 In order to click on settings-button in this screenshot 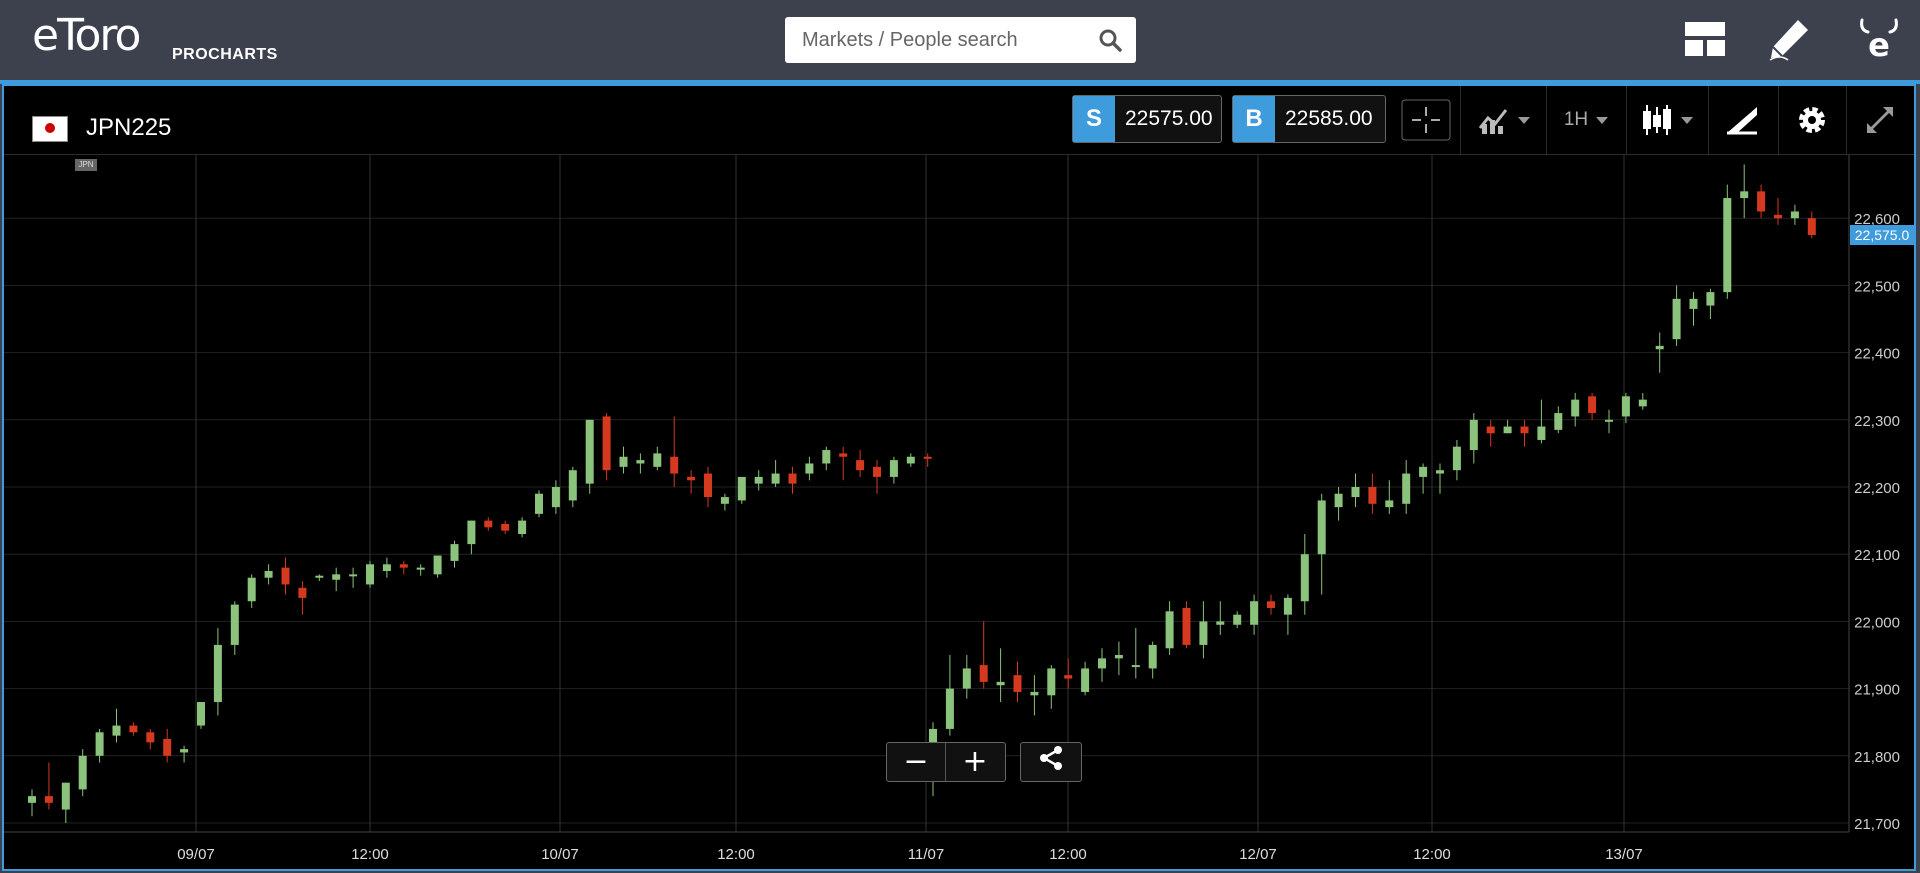, I will do `click(1811, 120)`.